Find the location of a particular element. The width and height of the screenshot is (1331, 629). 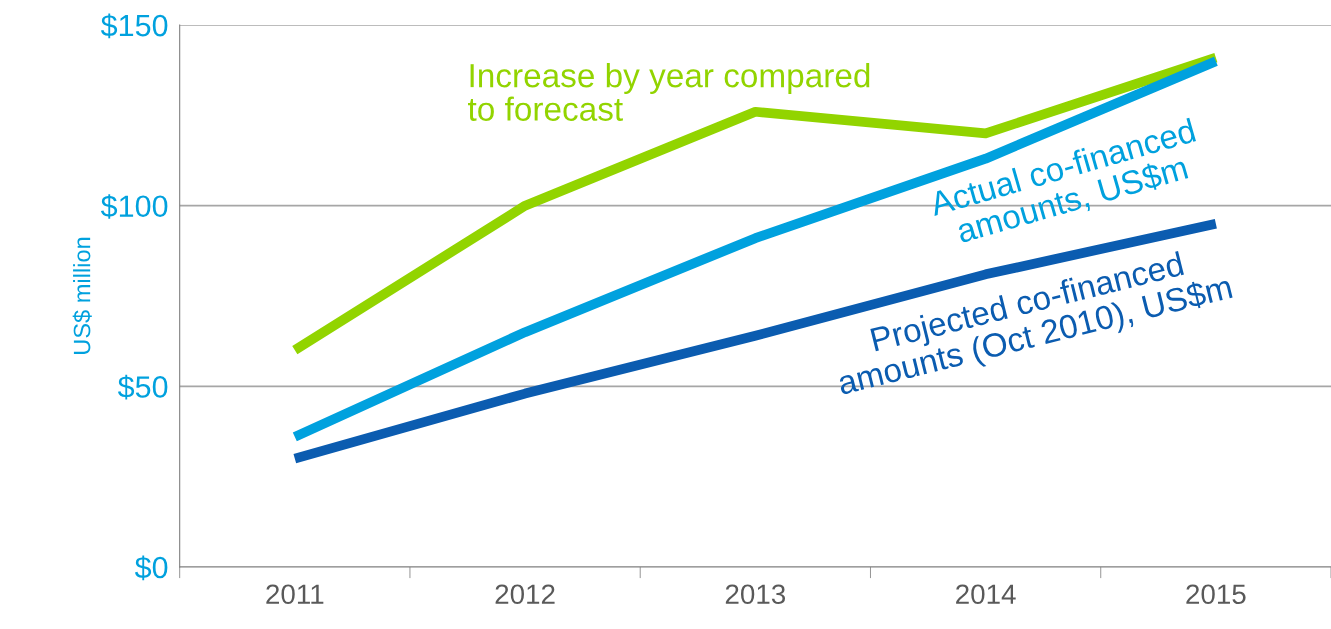

x-tick-label: 2011 is located at coordinates (295, 594).